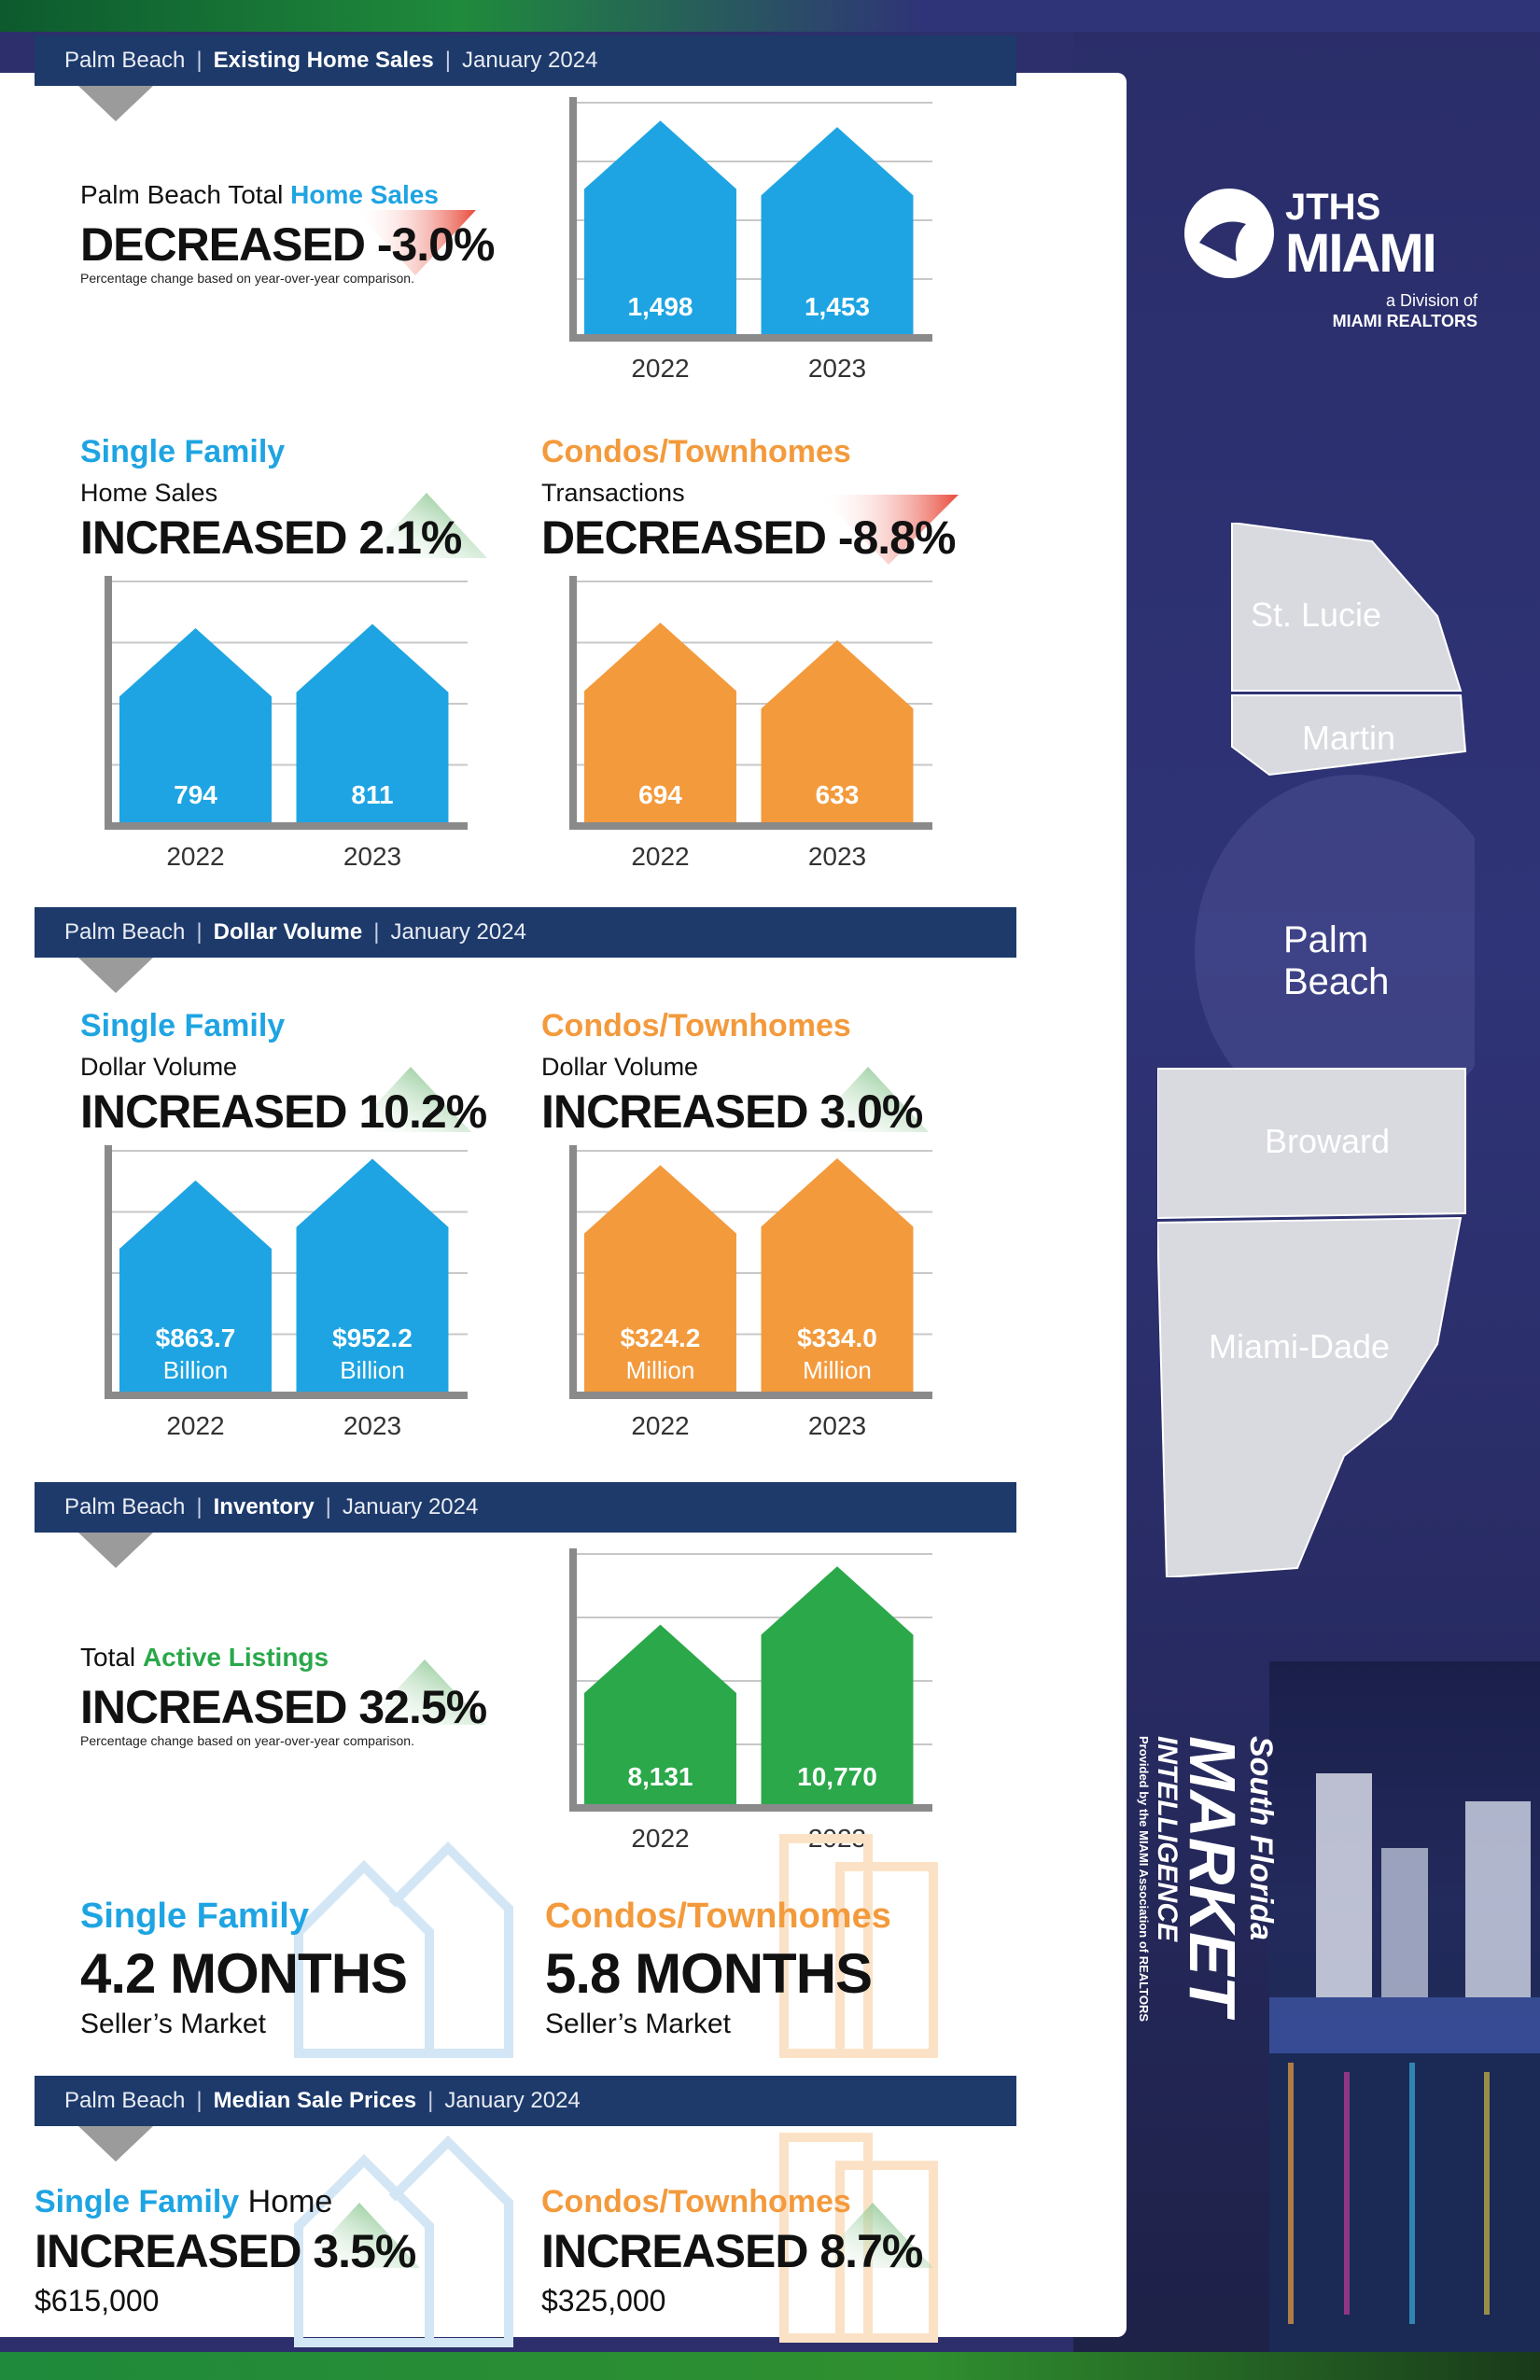 This screenshot has width=1540, height=2380. Describe the element at coordinates (271, 537) in the screenshot. I see `sf-sales-headline: INCREASED 2.1%` at that location.